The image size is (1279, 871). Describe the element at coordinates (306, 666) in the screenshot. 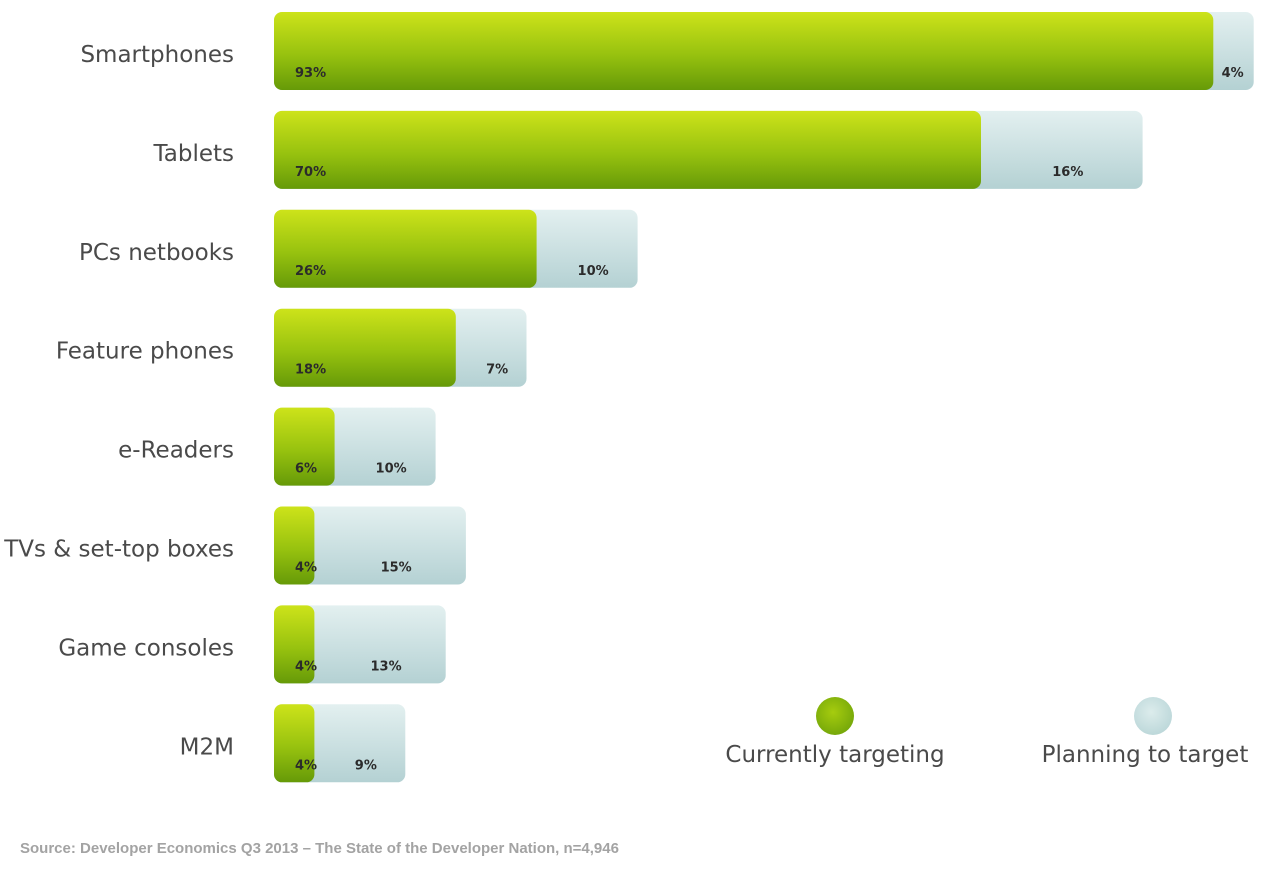

I see `value-label-current-game-consoles: 4%` at that location.